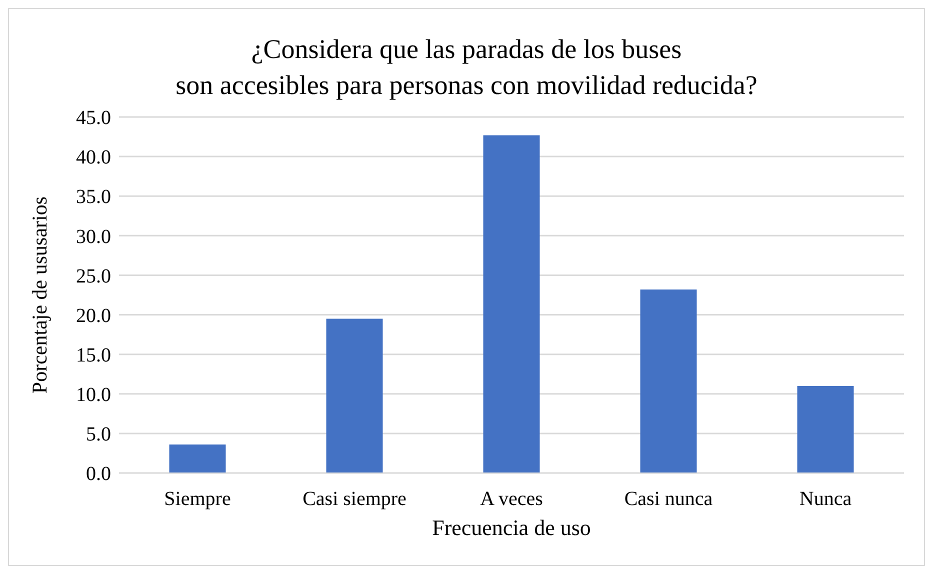 This screenshot has width=933, height=574. What do you see at coordinates (354, 499) in the screenshot?
I see `x-tick-label: Casi siempre` at bounding box center [354, 499].